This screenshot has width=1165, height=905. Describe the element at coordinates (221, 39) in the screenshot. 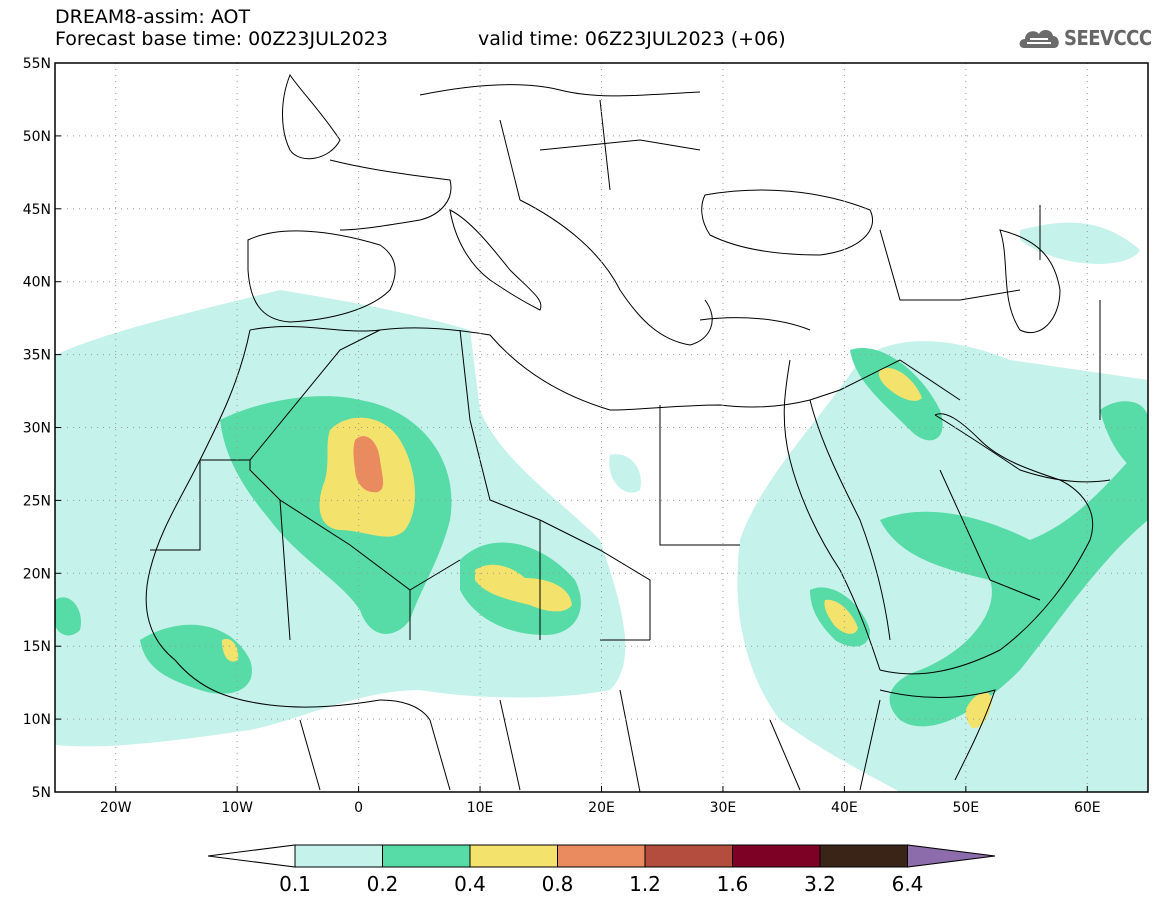

I see `forecast-base-time: Forecast base time: 00Z23JUL2023` at that location.